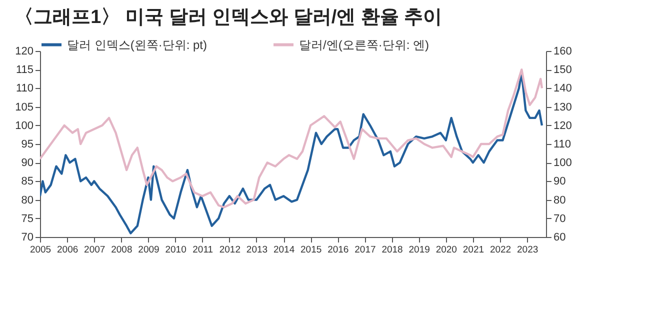  What do you see at coordinates (473, 250) in the screenshot?
I see `x-tick-label: 2021` at bounding box center [473, 250].